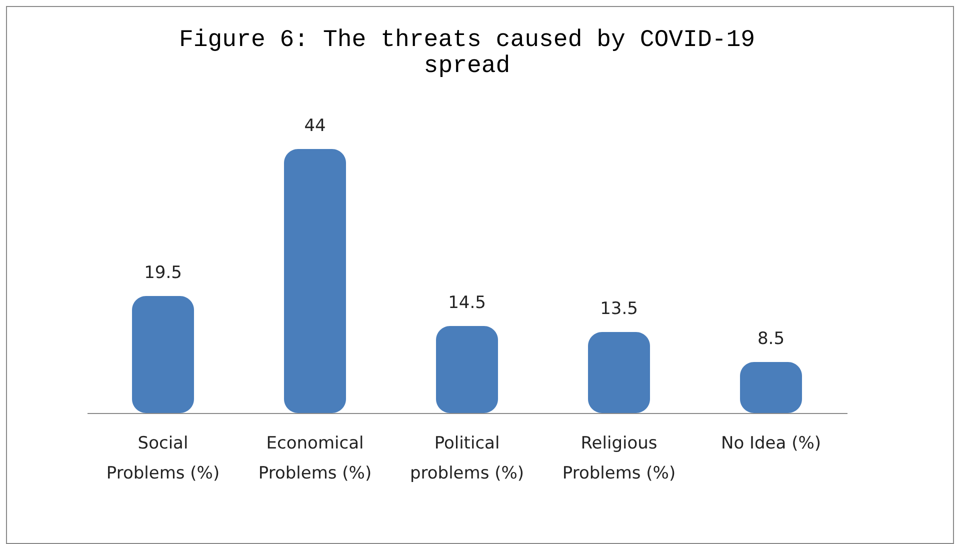  Describe the element at coordinates (619, 309) in the screenshot. I see `data-label: 13.5` at that location.